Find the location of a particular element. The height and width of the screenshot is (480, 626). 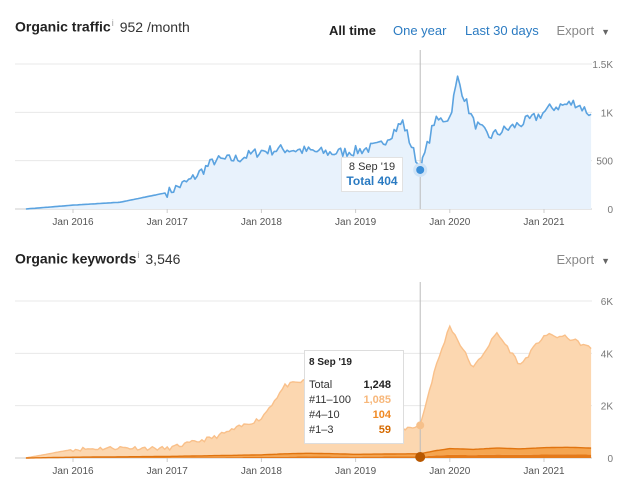

tooltip-row-label: #1–3 is located at coordinates (321, 430).